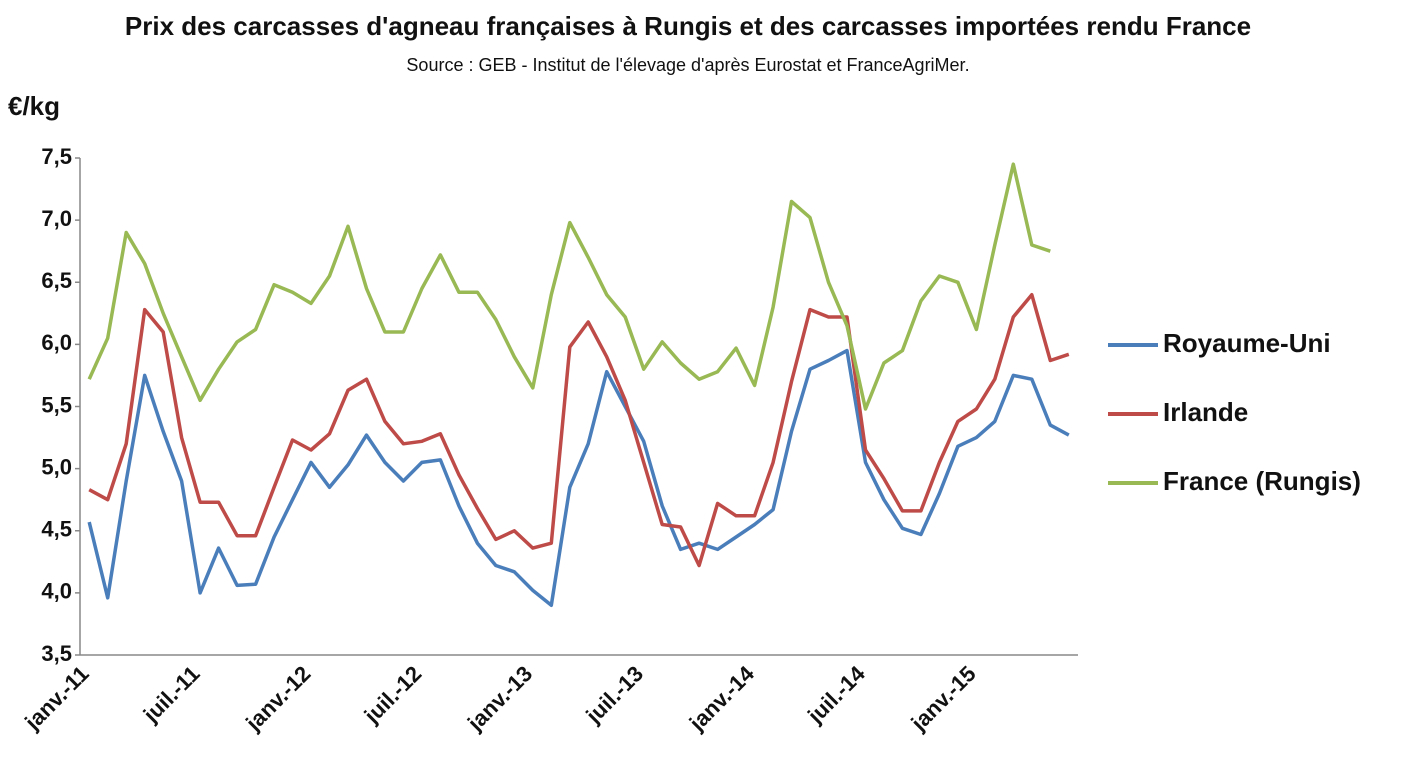 The image size is (1416, 774). What do you see at coordinates (56, 342) in the screenshot?
I see `y-tick-label: 6,0` at bounding box center [56, 342].